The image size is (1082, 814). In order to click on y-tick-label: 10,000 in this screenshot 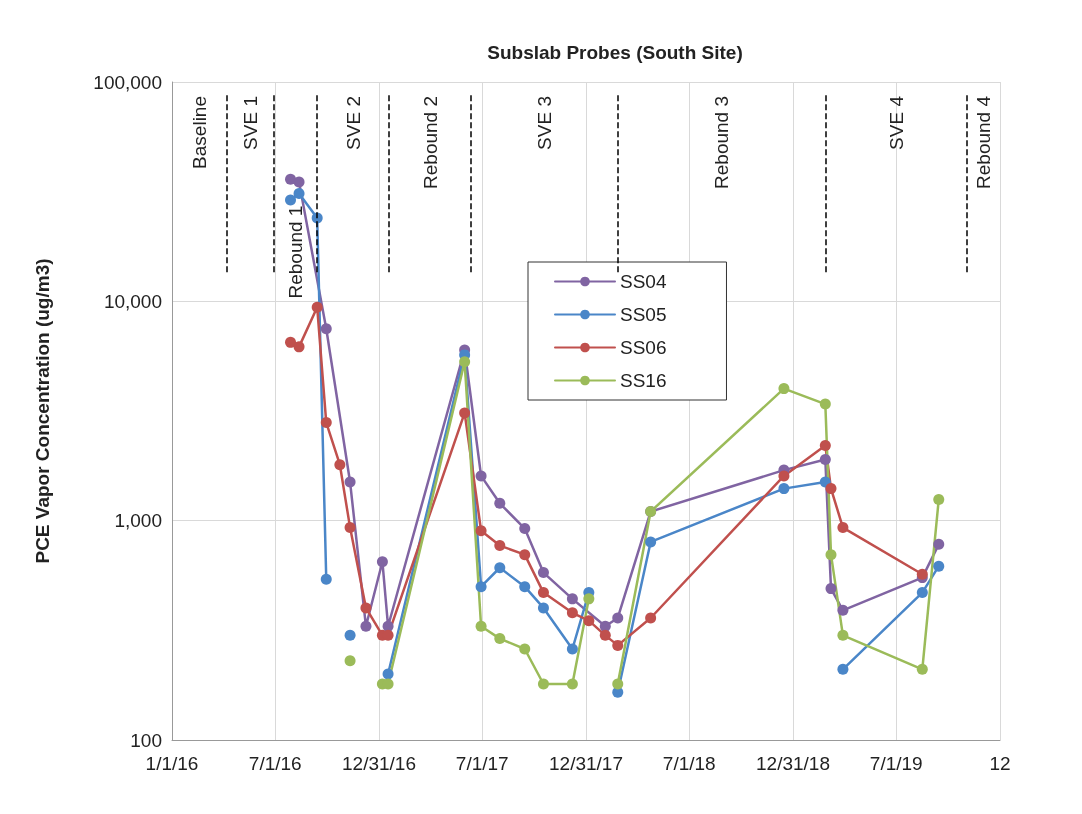, I will do `click(132, 301)`.